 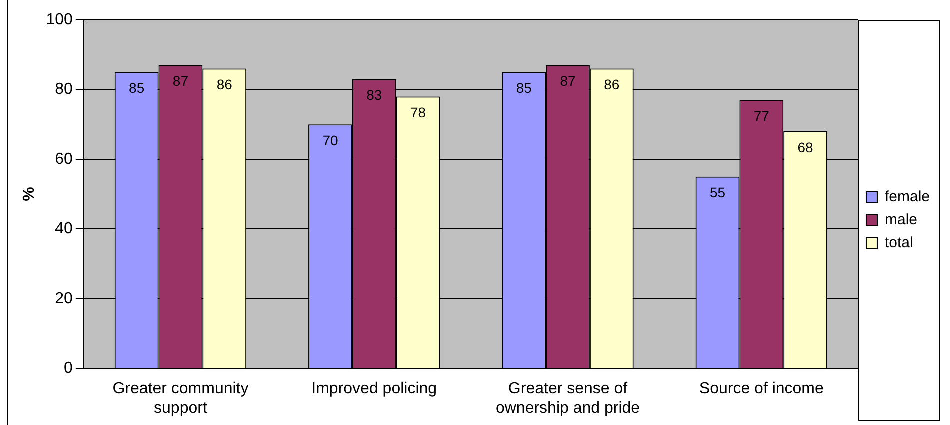 I want to click on y-tick-label: 100, so click(x=59, y=19).